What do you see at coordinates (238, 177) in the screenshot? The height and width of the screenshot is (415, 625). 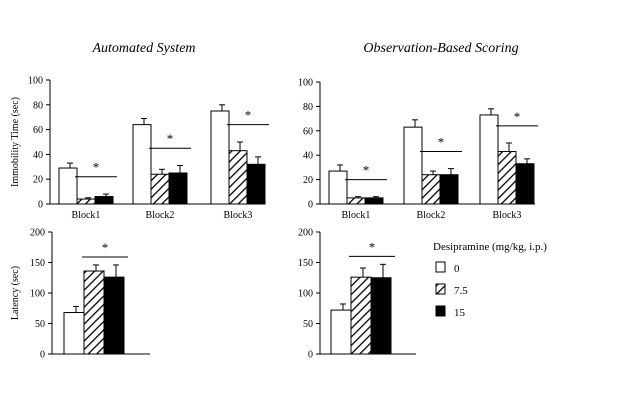 I see `bar-automated-immobility-Block3-7.5` at bounding box center [238, 177].